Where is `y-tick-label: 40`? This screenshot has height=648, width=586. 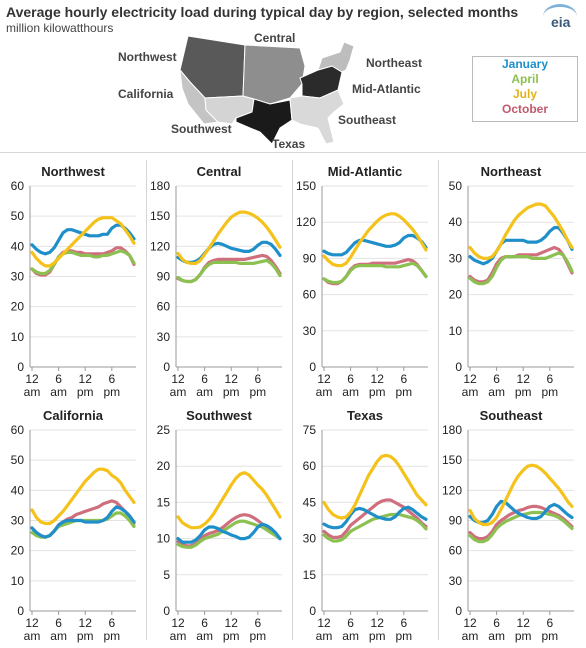
y-tick-label: 40 is located at coordinates (18, 490).